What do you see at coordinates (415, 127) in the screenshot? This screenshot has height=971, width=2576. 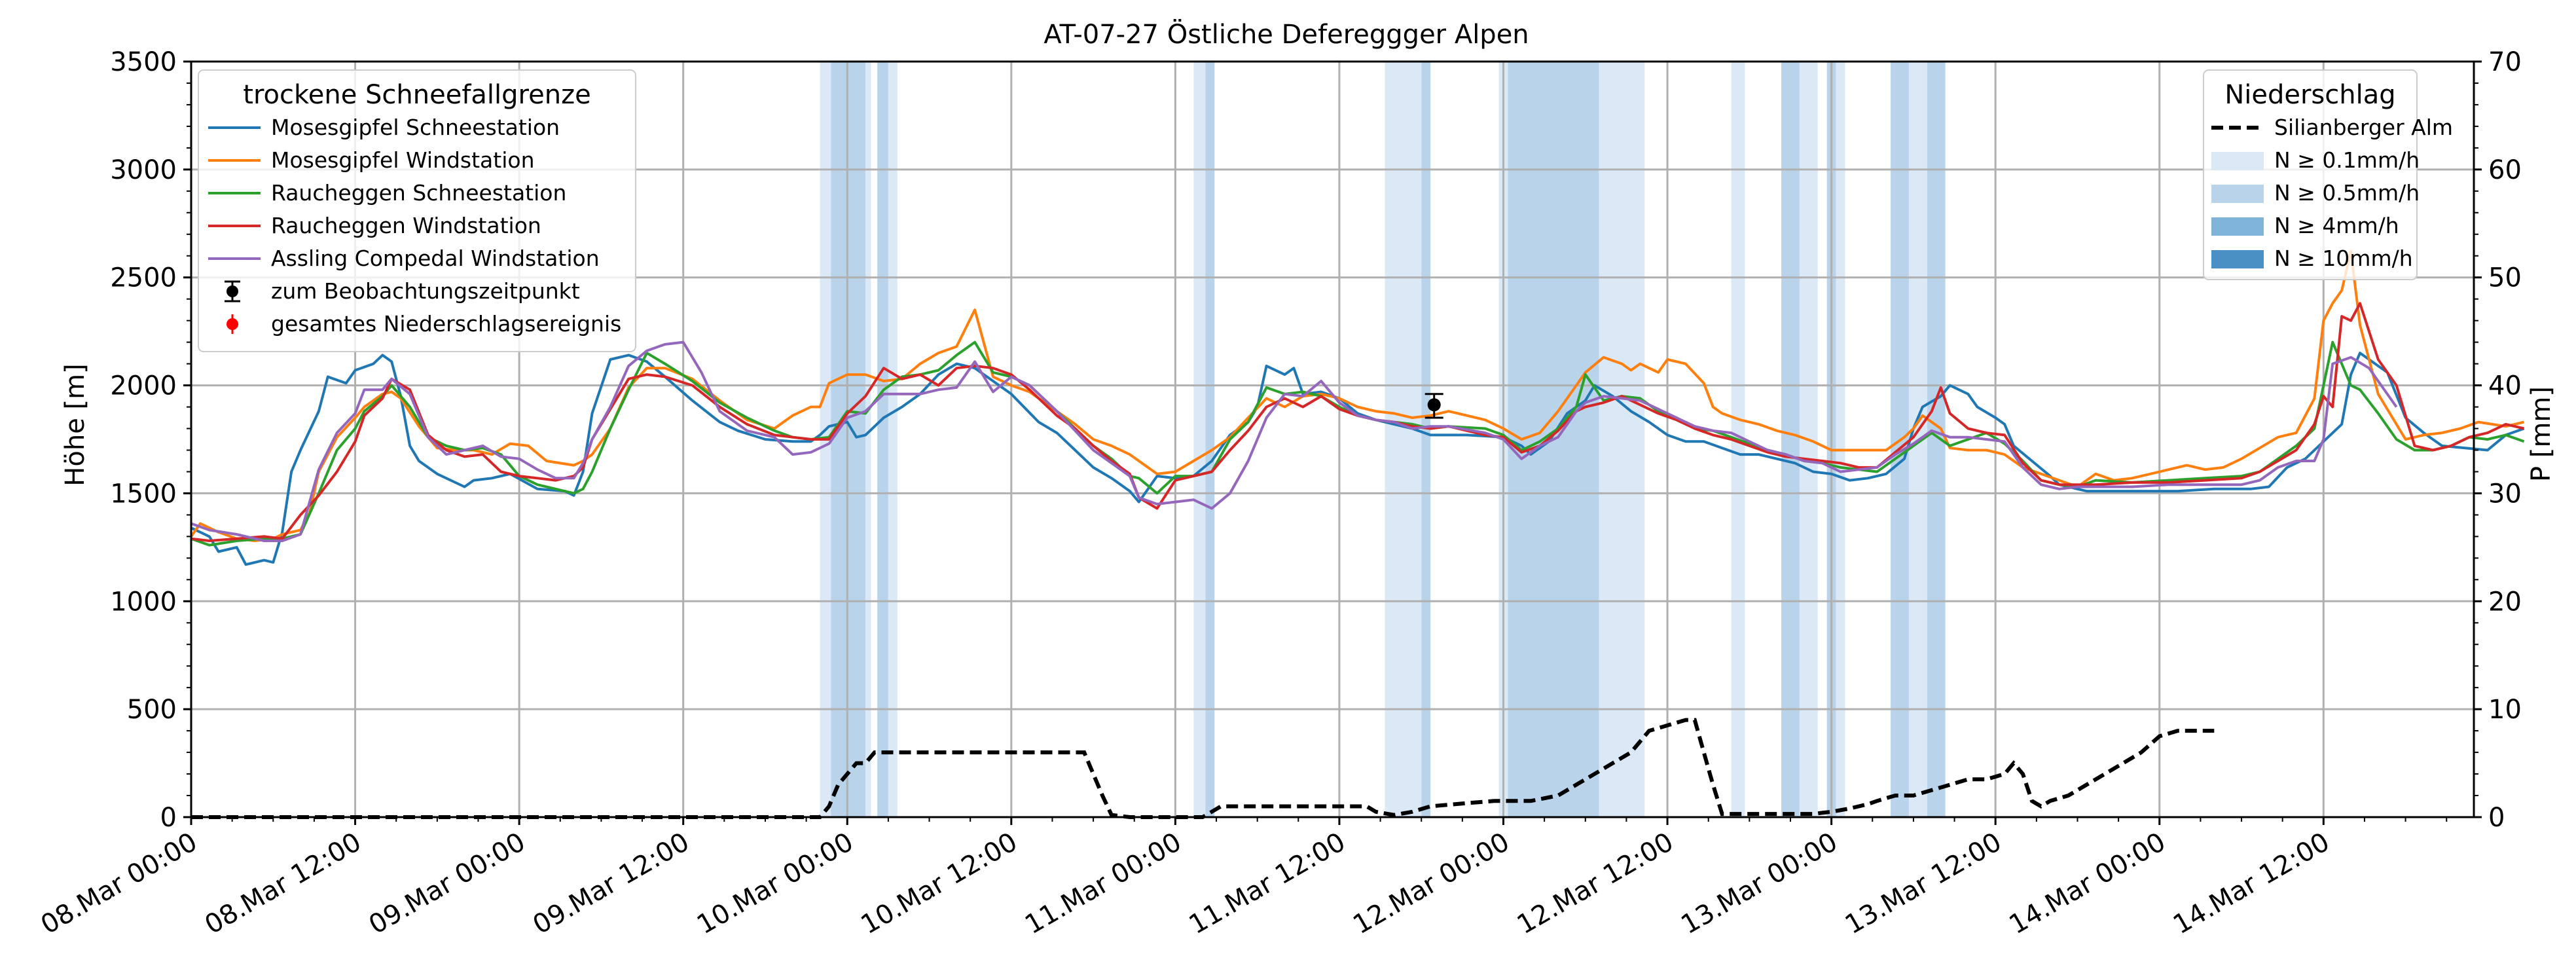 I see `legend-label-series-0: Mosesgipfel Schneestation` at bounding box center [415, 127].